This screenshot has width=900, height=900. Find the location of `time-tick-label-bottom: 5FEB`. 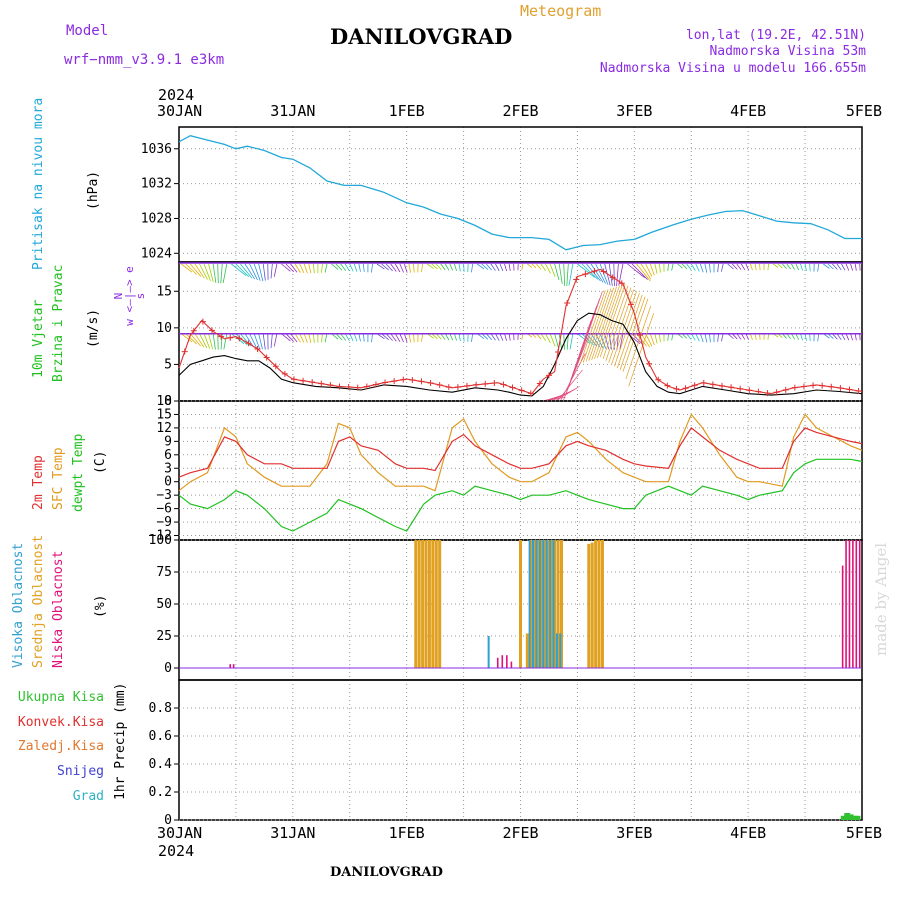

time-tick-label-bottom: 5FEB is located at coordinates (864, 833).